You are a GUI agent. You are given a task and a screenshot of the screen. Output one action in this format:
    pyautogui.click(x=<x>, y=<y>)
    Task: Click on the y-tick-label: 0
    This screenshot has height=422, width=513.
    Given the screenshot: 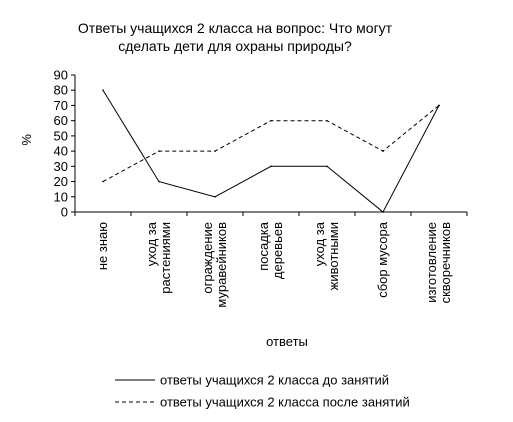 What is the action you would take?
    pyautogui.click(x=64, y=212)
    